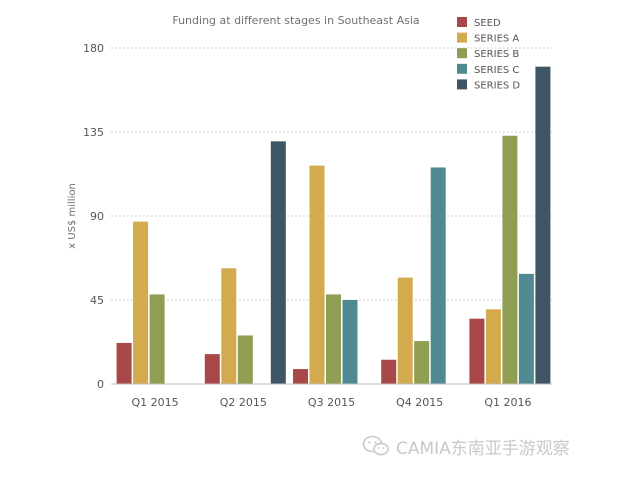 The height and width of the screenshot is (480, 640). Describe the element at coordinates (124, 363) in the screenshot. I see `bar-seed-q1-2015` at that location.